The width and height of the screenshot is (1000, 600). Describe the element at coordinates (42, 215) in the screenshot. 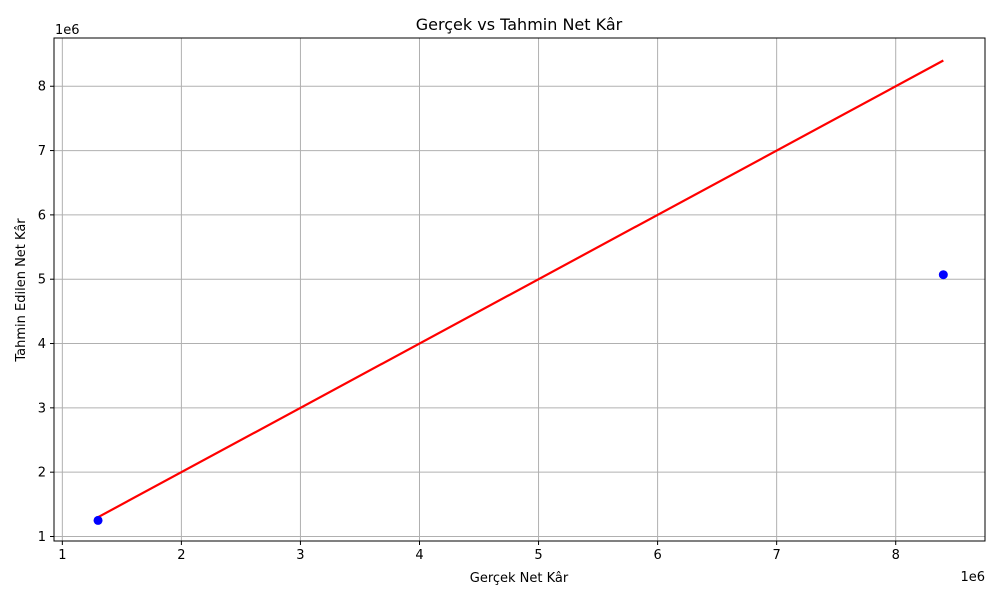

I see `y-tick-label: 6` at that location.